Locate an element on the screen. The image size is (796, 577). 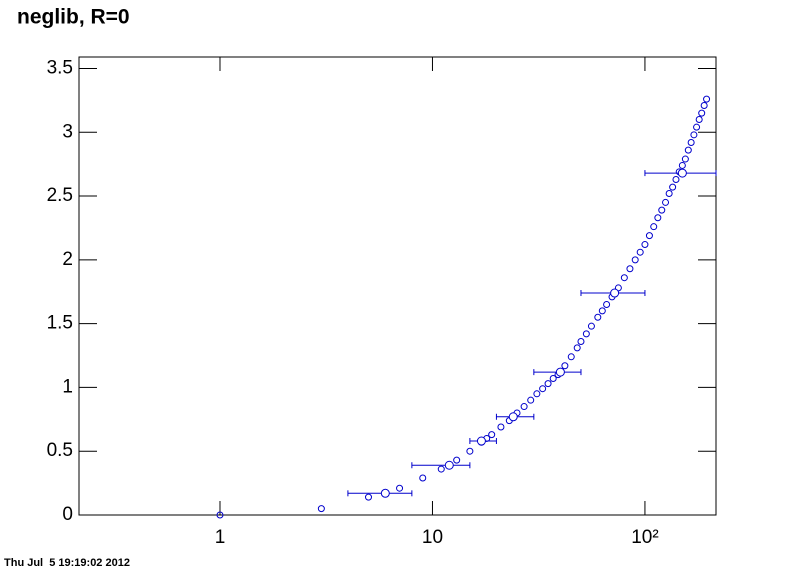
y-tick-label: 0 is located at coordinates (67, 514).